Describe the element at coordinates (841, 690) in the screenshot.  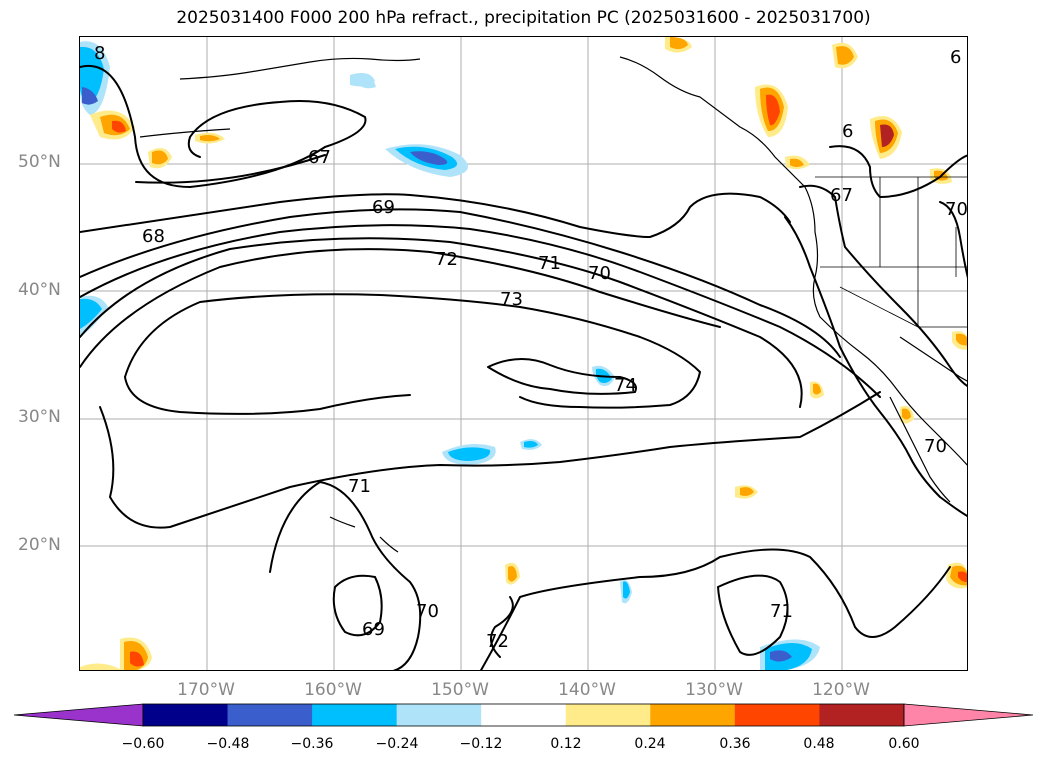
I see `lon-label-120w: 120°W` at that location.